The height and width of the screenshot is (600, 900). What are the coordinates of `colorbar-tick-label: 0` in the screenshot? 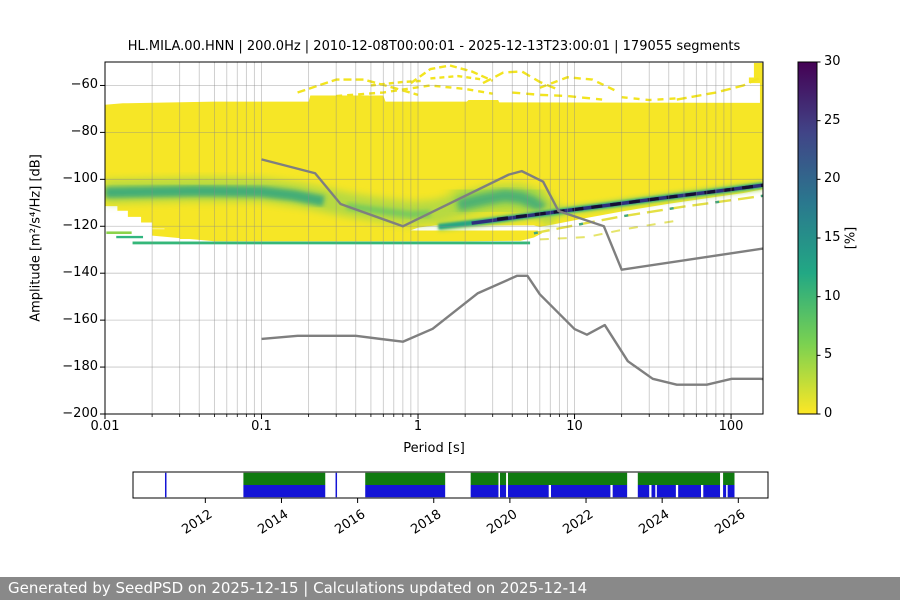 It's located at (828, 413).